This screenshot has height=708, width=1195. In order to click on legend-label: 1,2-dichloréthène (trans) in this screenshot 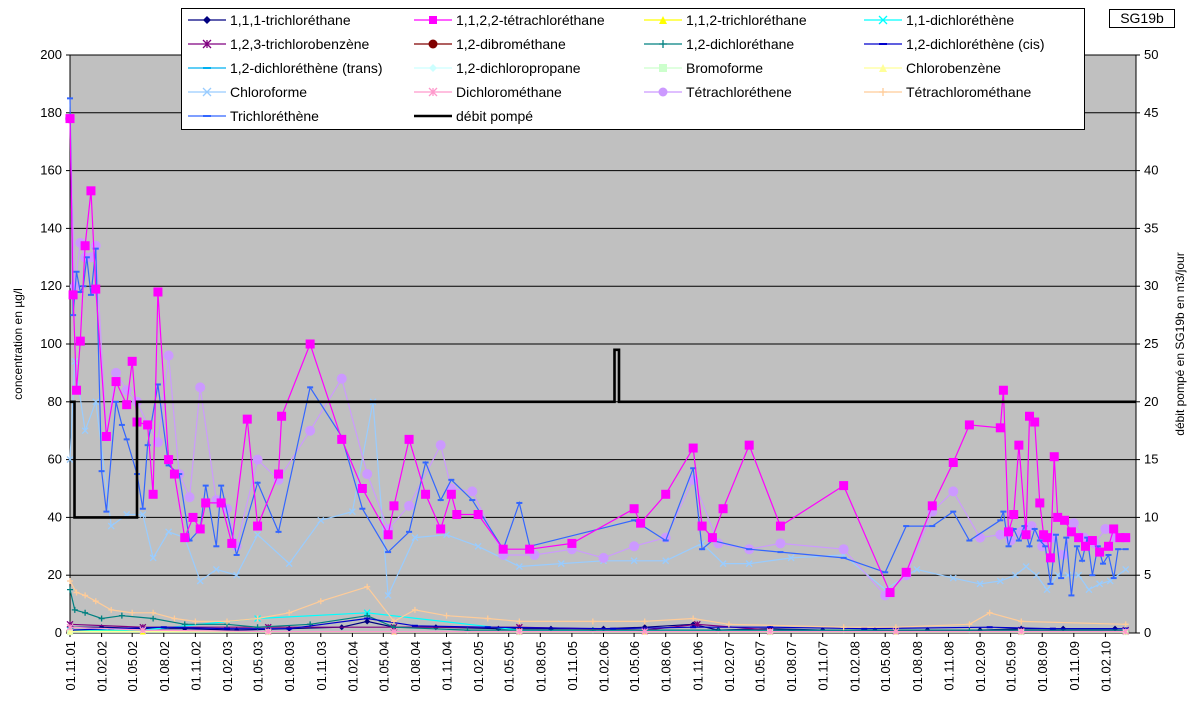, I will do `click(306, 68)`.